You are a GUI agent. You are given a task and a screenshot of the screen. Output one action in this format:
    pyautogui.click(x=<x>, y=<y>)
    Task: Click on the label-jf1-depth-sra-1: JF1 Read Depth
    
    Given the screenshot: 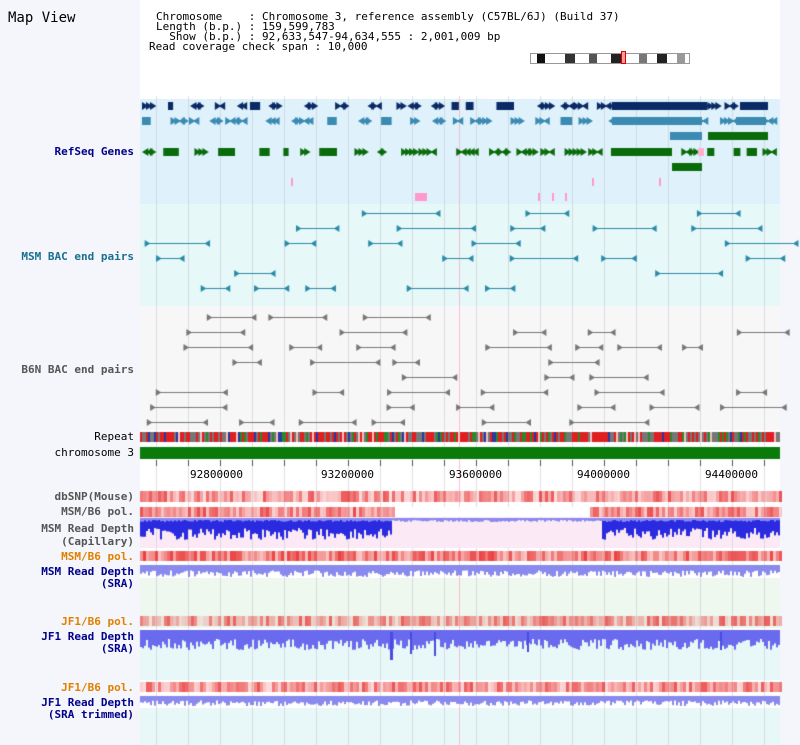 What is the action you would take?
    pyautogui.click(x=87, y=636)
    